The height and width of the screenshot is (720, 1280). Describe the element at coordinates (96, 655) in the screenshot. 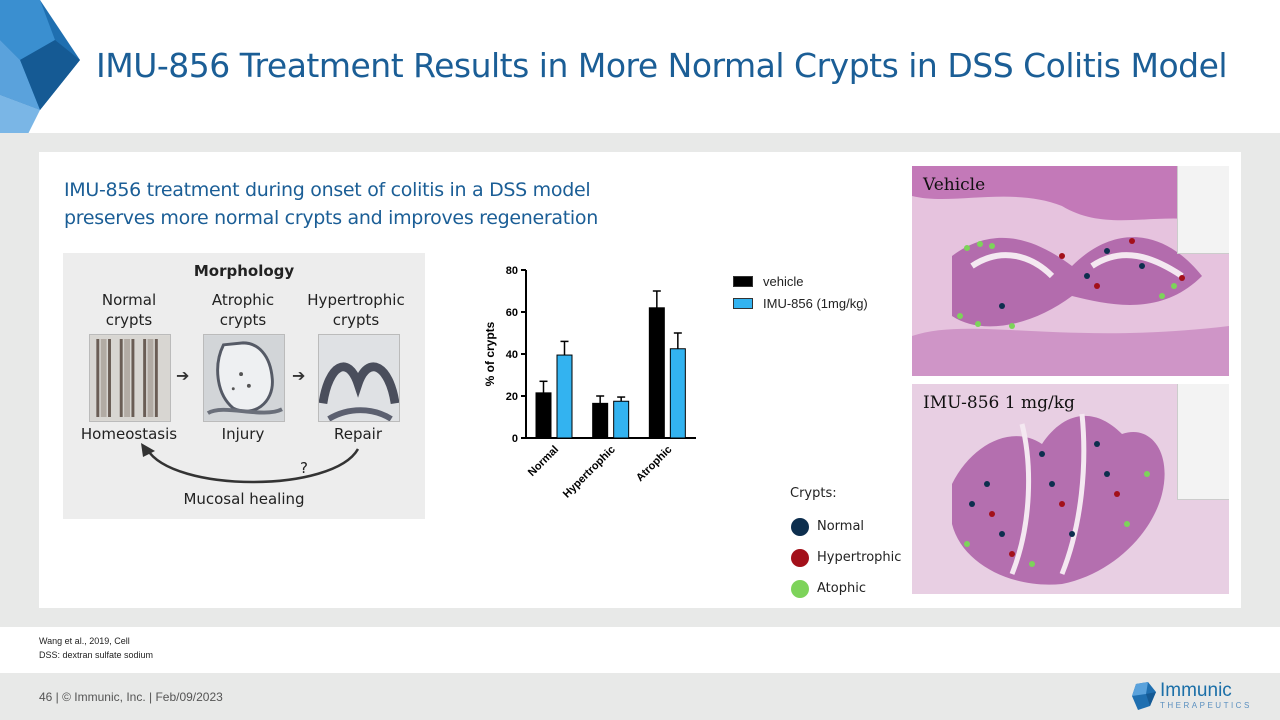

I see `reference-abbreviation: DSS: dextran sulfate sodium` at that location.